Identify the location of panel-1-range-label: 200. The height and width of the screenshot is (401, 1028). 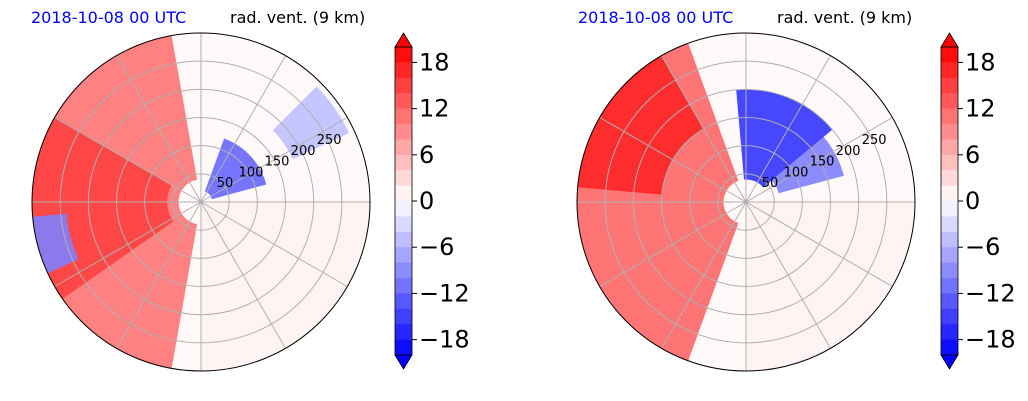
(303, 151).